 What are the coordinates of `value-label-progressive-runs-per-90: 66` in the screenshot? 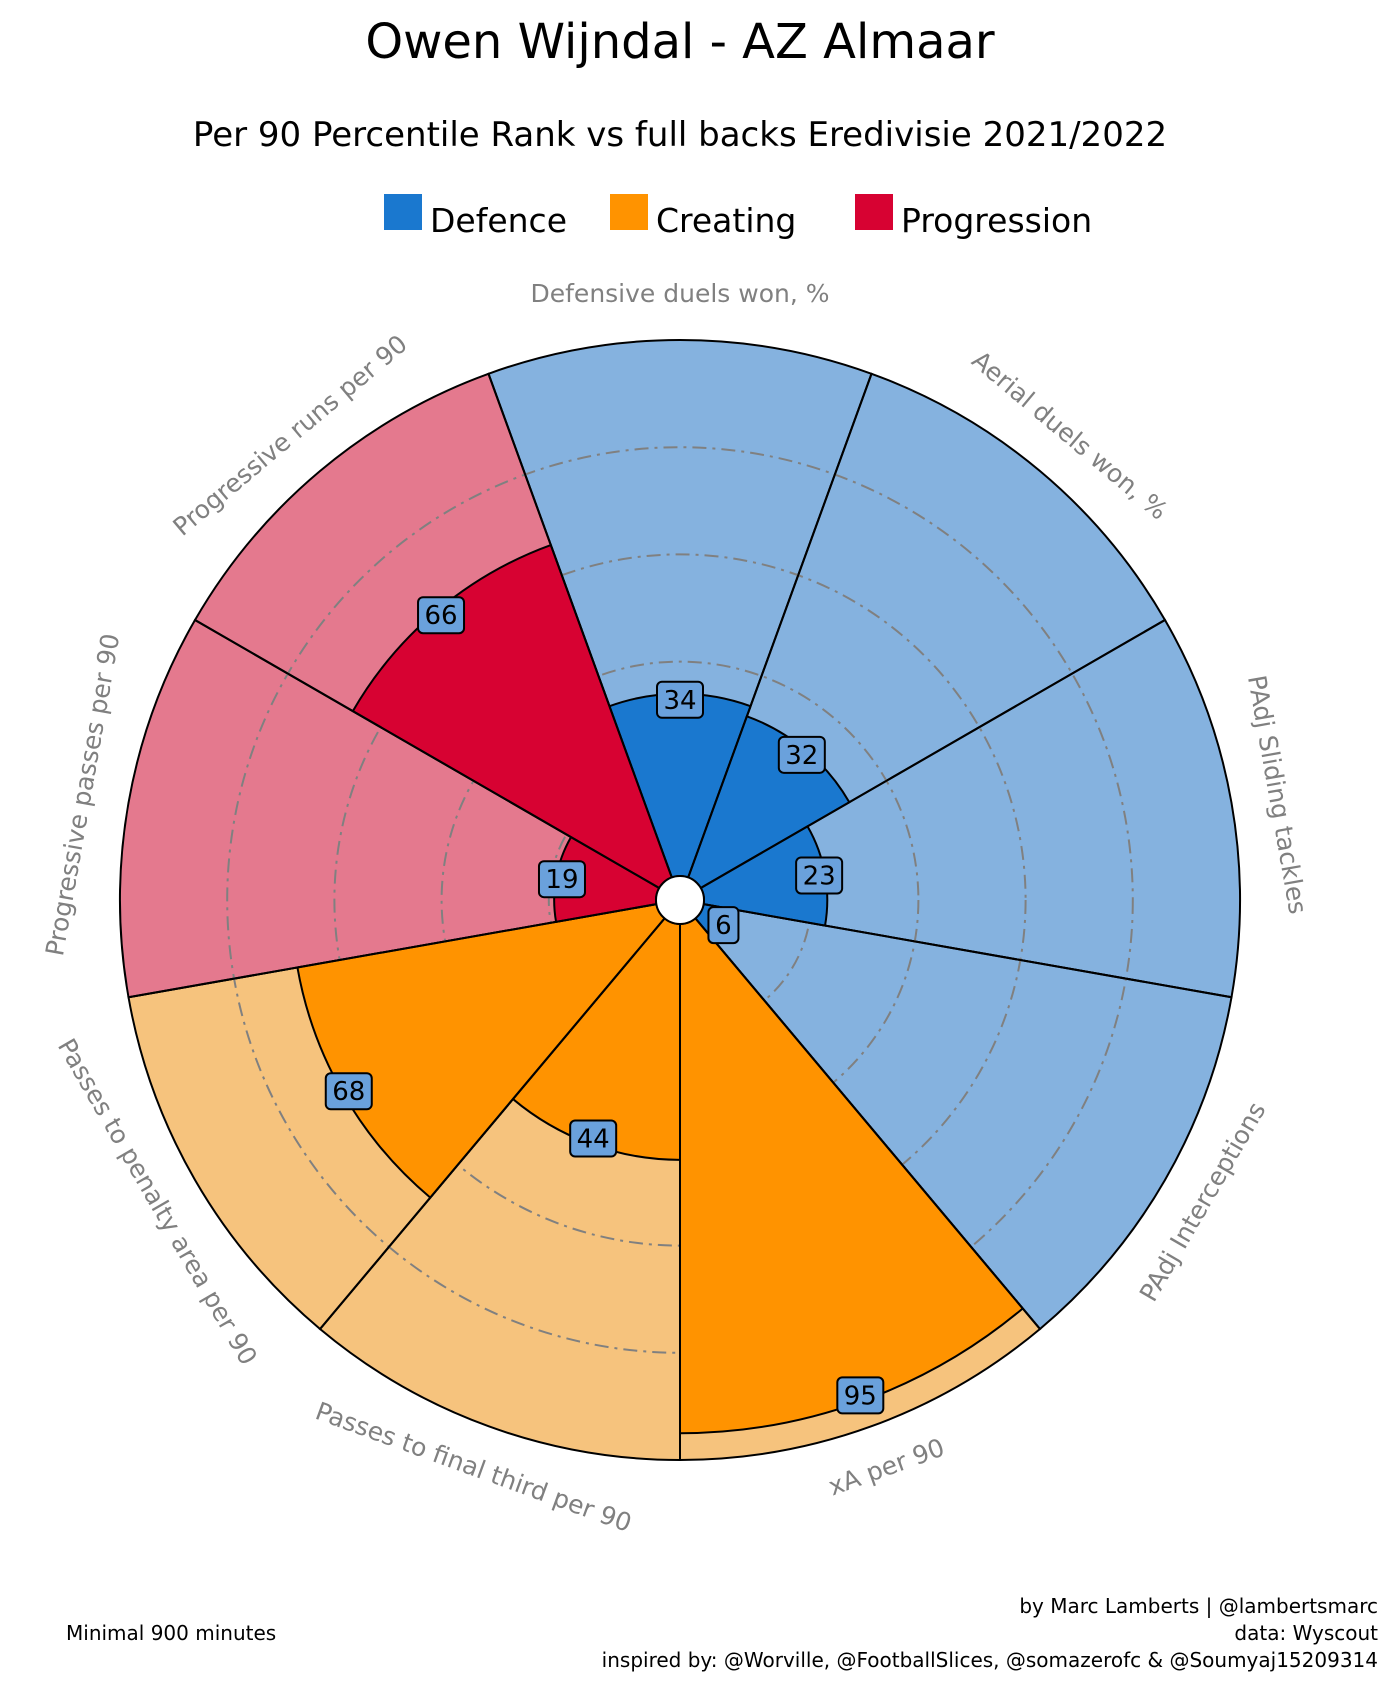 It's located at (441, 615).